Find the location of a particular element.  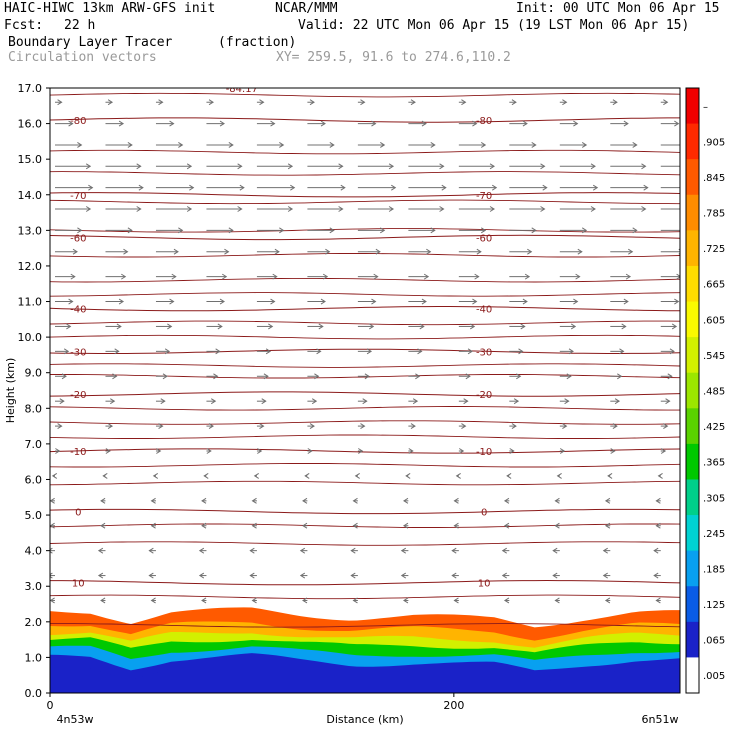

colorbar-label: – is located at coordinates (705, 107).